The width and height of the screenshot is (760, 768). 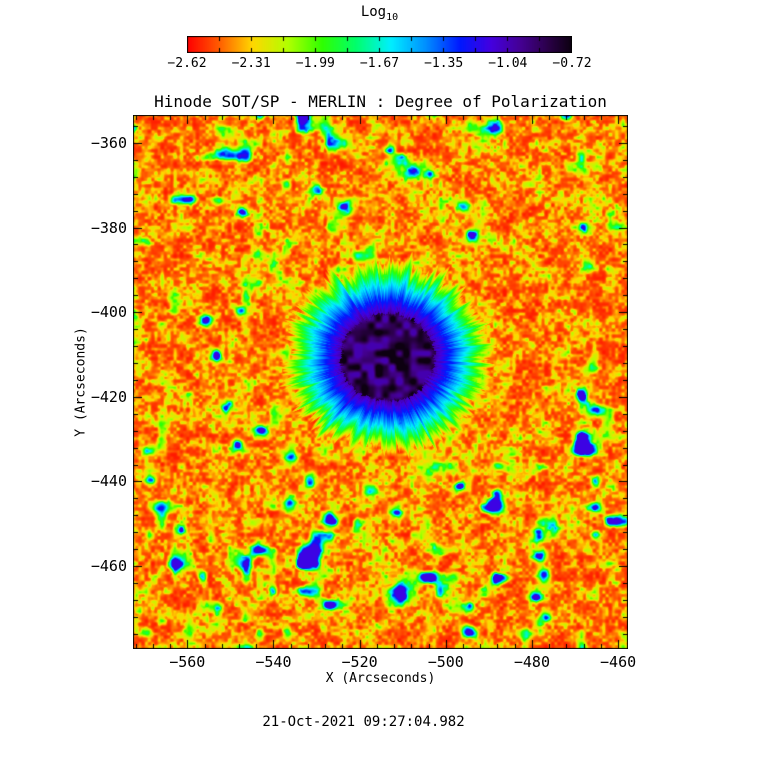 What do you see at coordinates (531, 662) in the screenshot?
I see `x-tick-label: −480` at bounding box center [531, 662].